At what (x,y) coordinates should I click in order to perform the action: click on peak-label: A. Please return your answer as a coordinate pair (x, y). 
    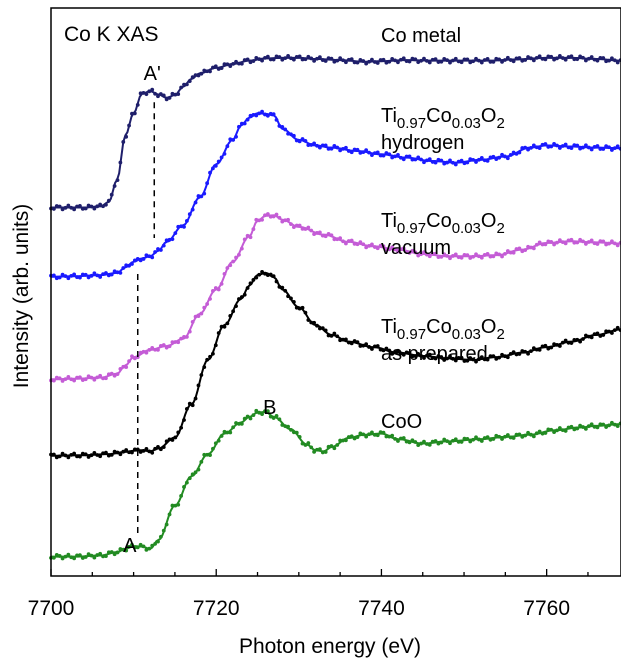
    Looking at the image, I should click on (130, 546).